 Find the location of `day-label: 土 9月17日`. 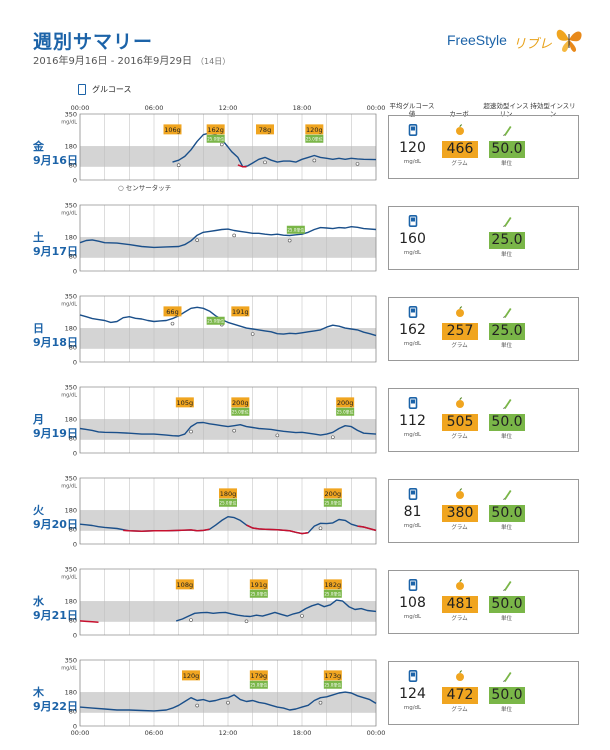

day-label: 土 9月17日 is located at coordinates (57, 245).